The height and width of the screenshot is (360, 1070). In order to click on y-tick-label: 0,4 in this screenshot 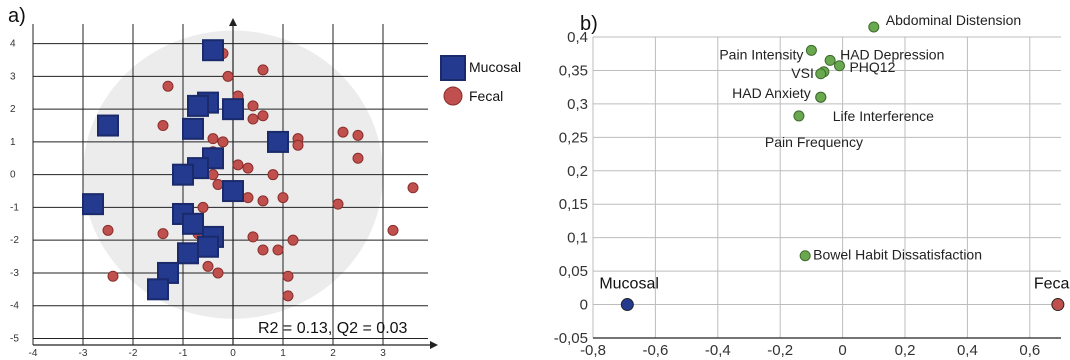, I will do `click(577, 37)`.